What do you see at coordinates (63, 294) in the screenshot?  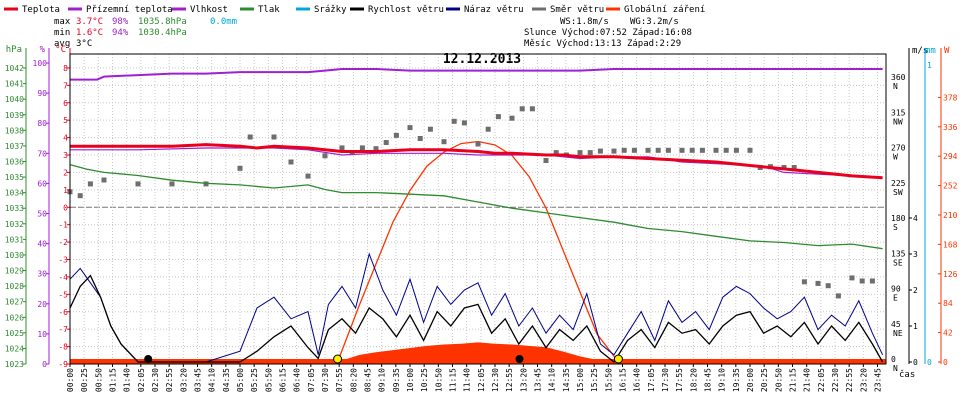 I see `temperature-tick-label: -5` at bounding box center [63, 294].